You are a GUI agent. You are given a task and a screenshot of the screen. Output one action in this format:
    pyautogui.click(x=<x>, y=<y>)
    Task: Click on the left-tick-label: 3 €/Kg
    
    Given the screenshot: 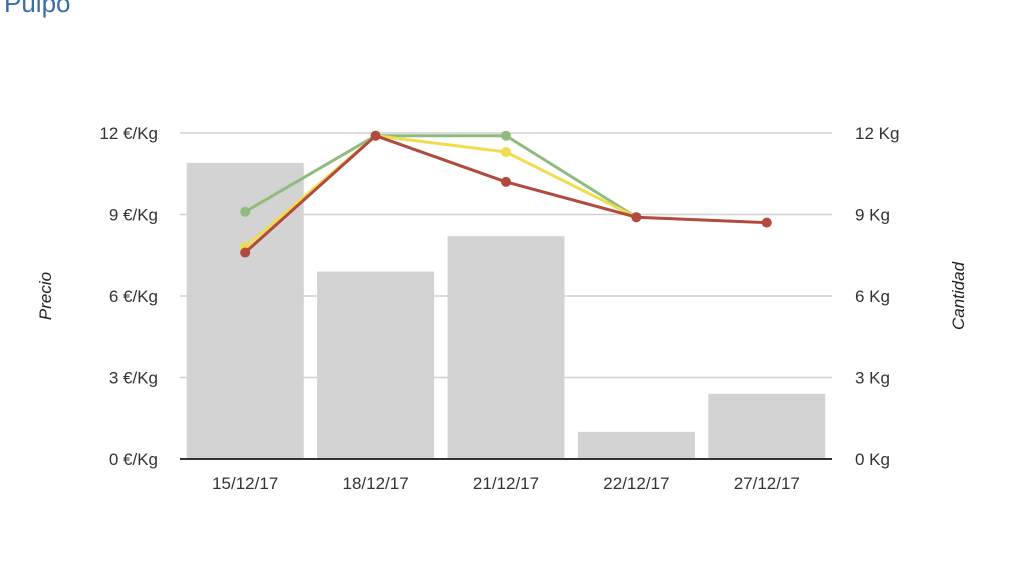 What is the action you would take?
    pyautogui.click(x=133, y=378)
    